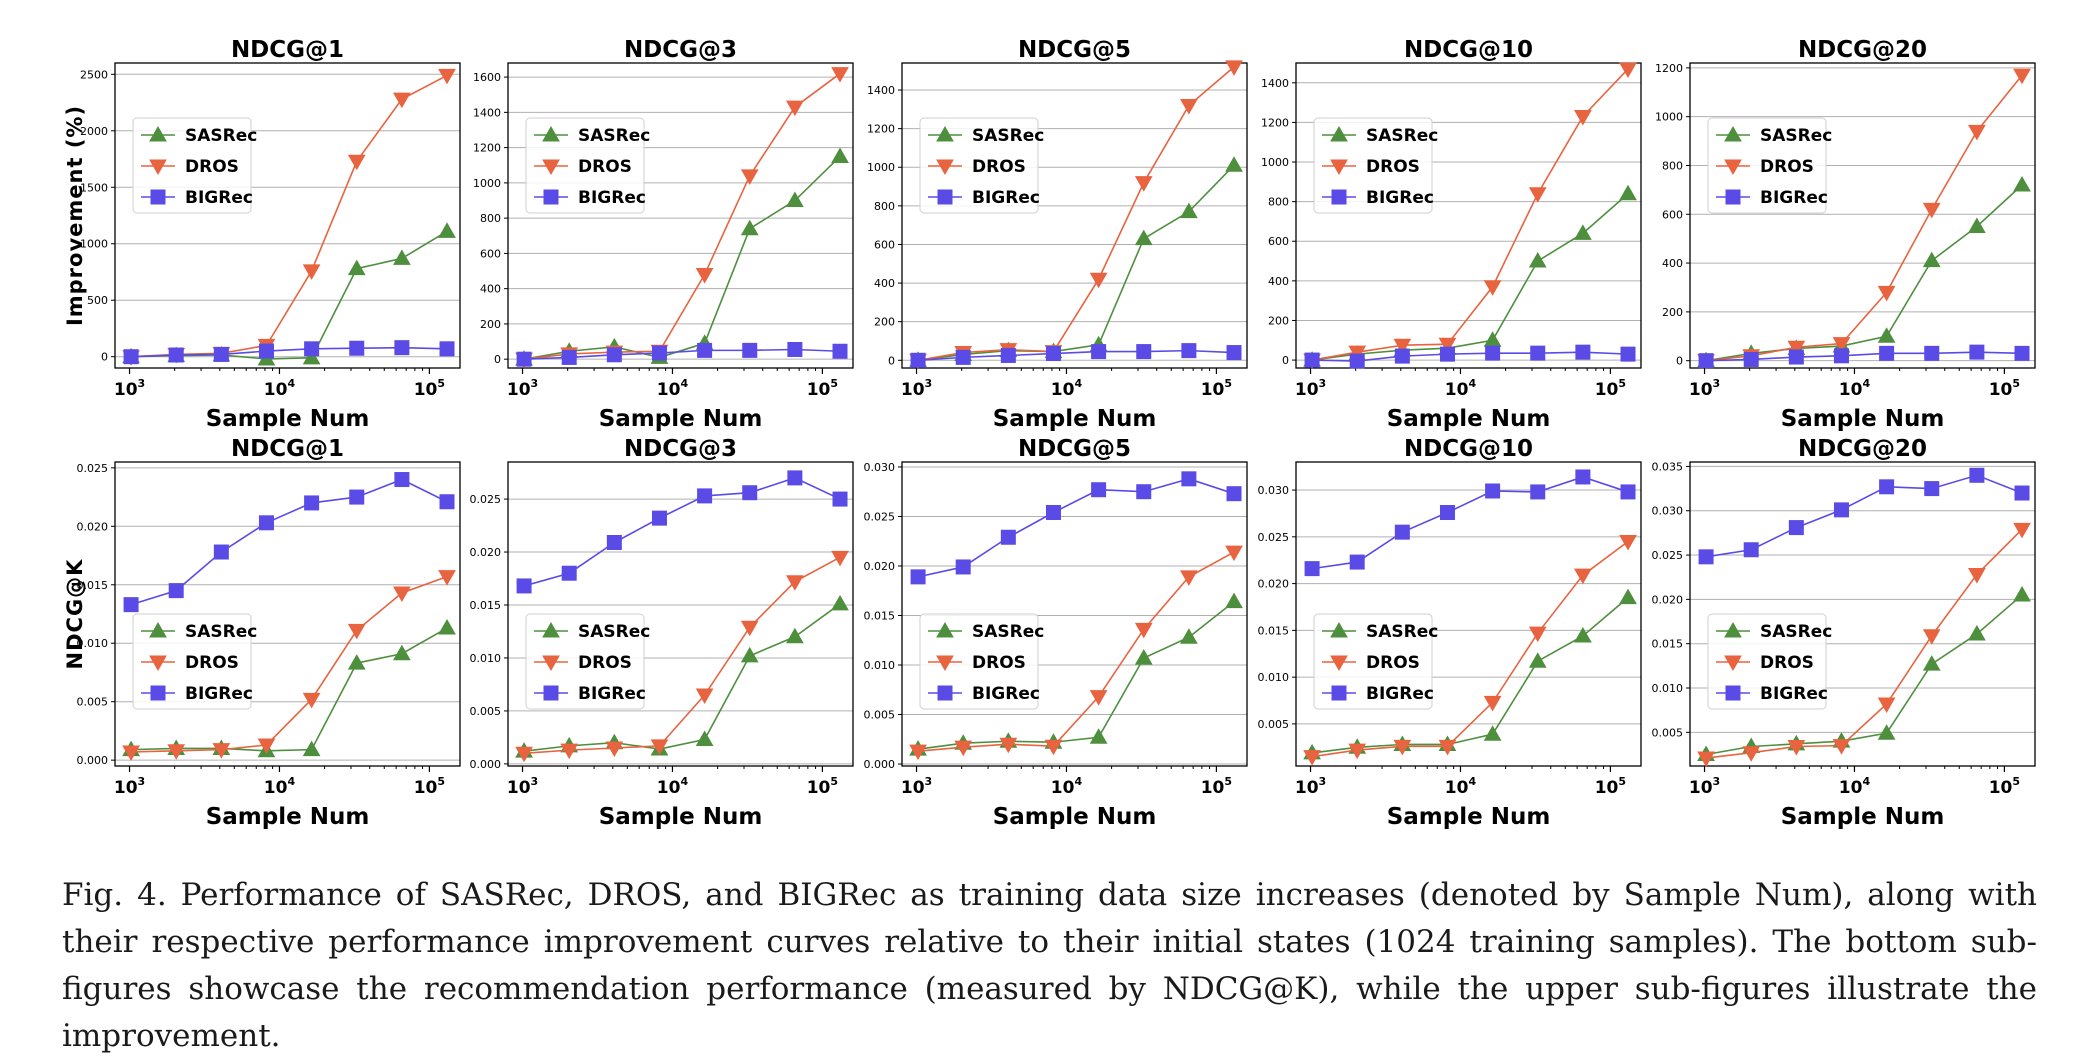 The image size is (2095, 1060). I want to click on y-tick-label: 0.010, so click(880, 665).